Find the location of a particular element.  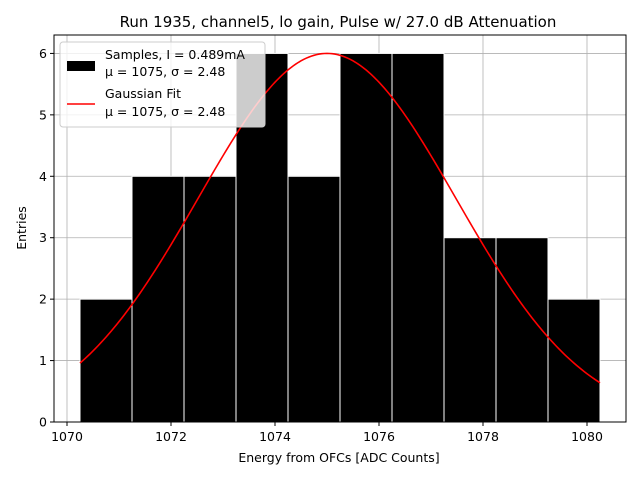

x-tick-label: 1072 is located at coordinates (171, 436).